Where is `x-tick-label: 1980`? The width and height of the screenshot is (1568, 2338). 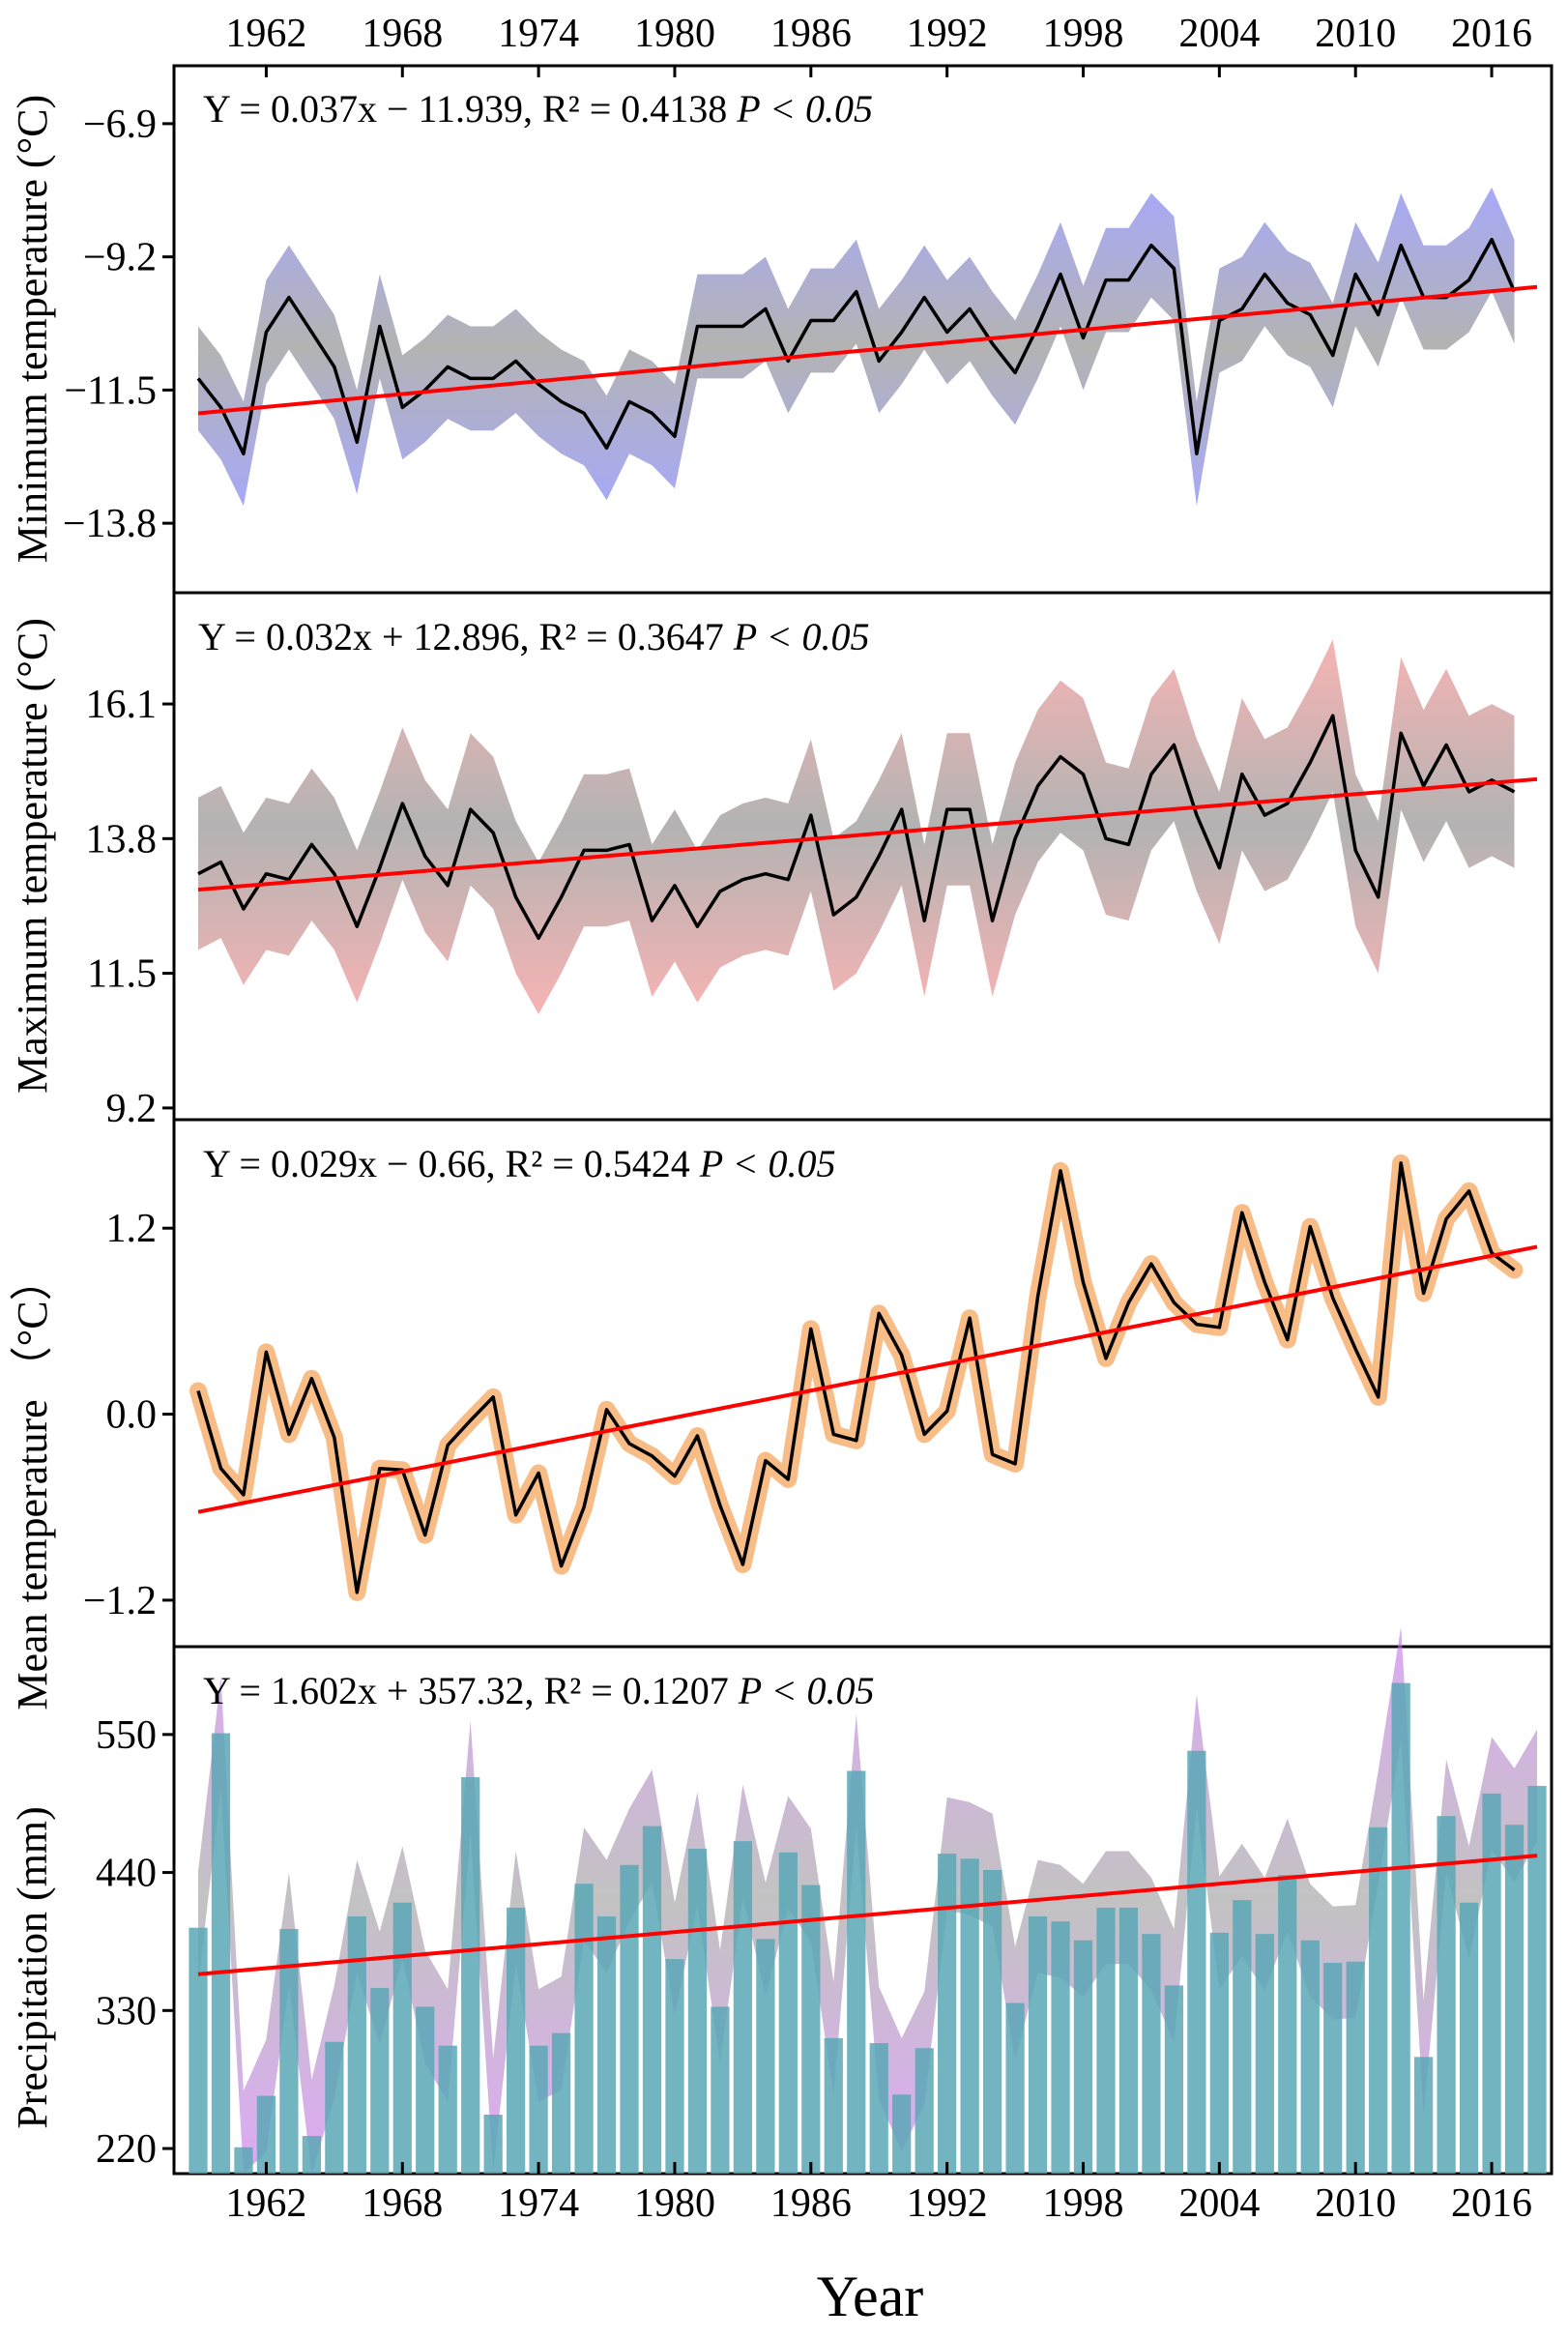
x-tick-label: 1980 is located at coordinates (674, 34).